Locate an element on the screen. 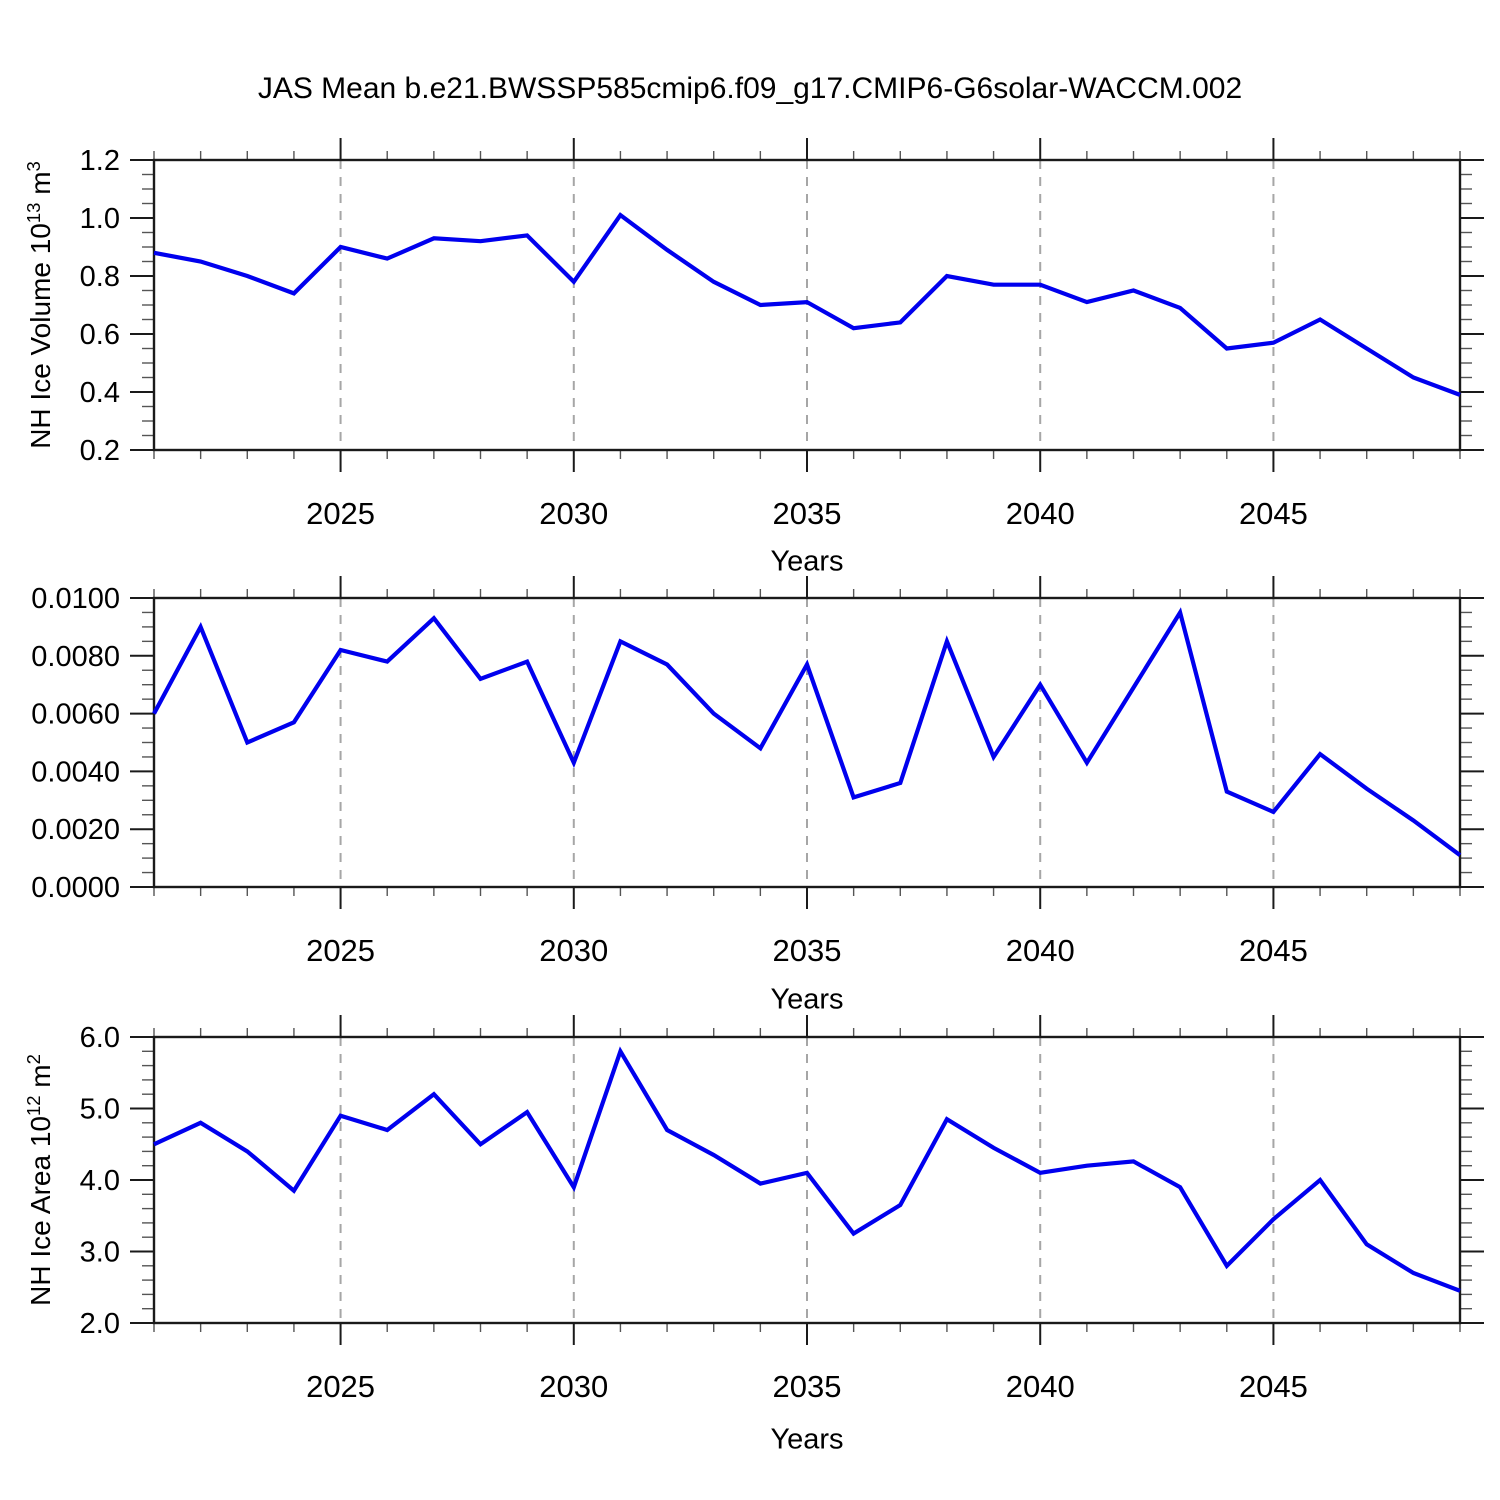  nh-ice-volume-series-line is located at coordinates (807, 304).